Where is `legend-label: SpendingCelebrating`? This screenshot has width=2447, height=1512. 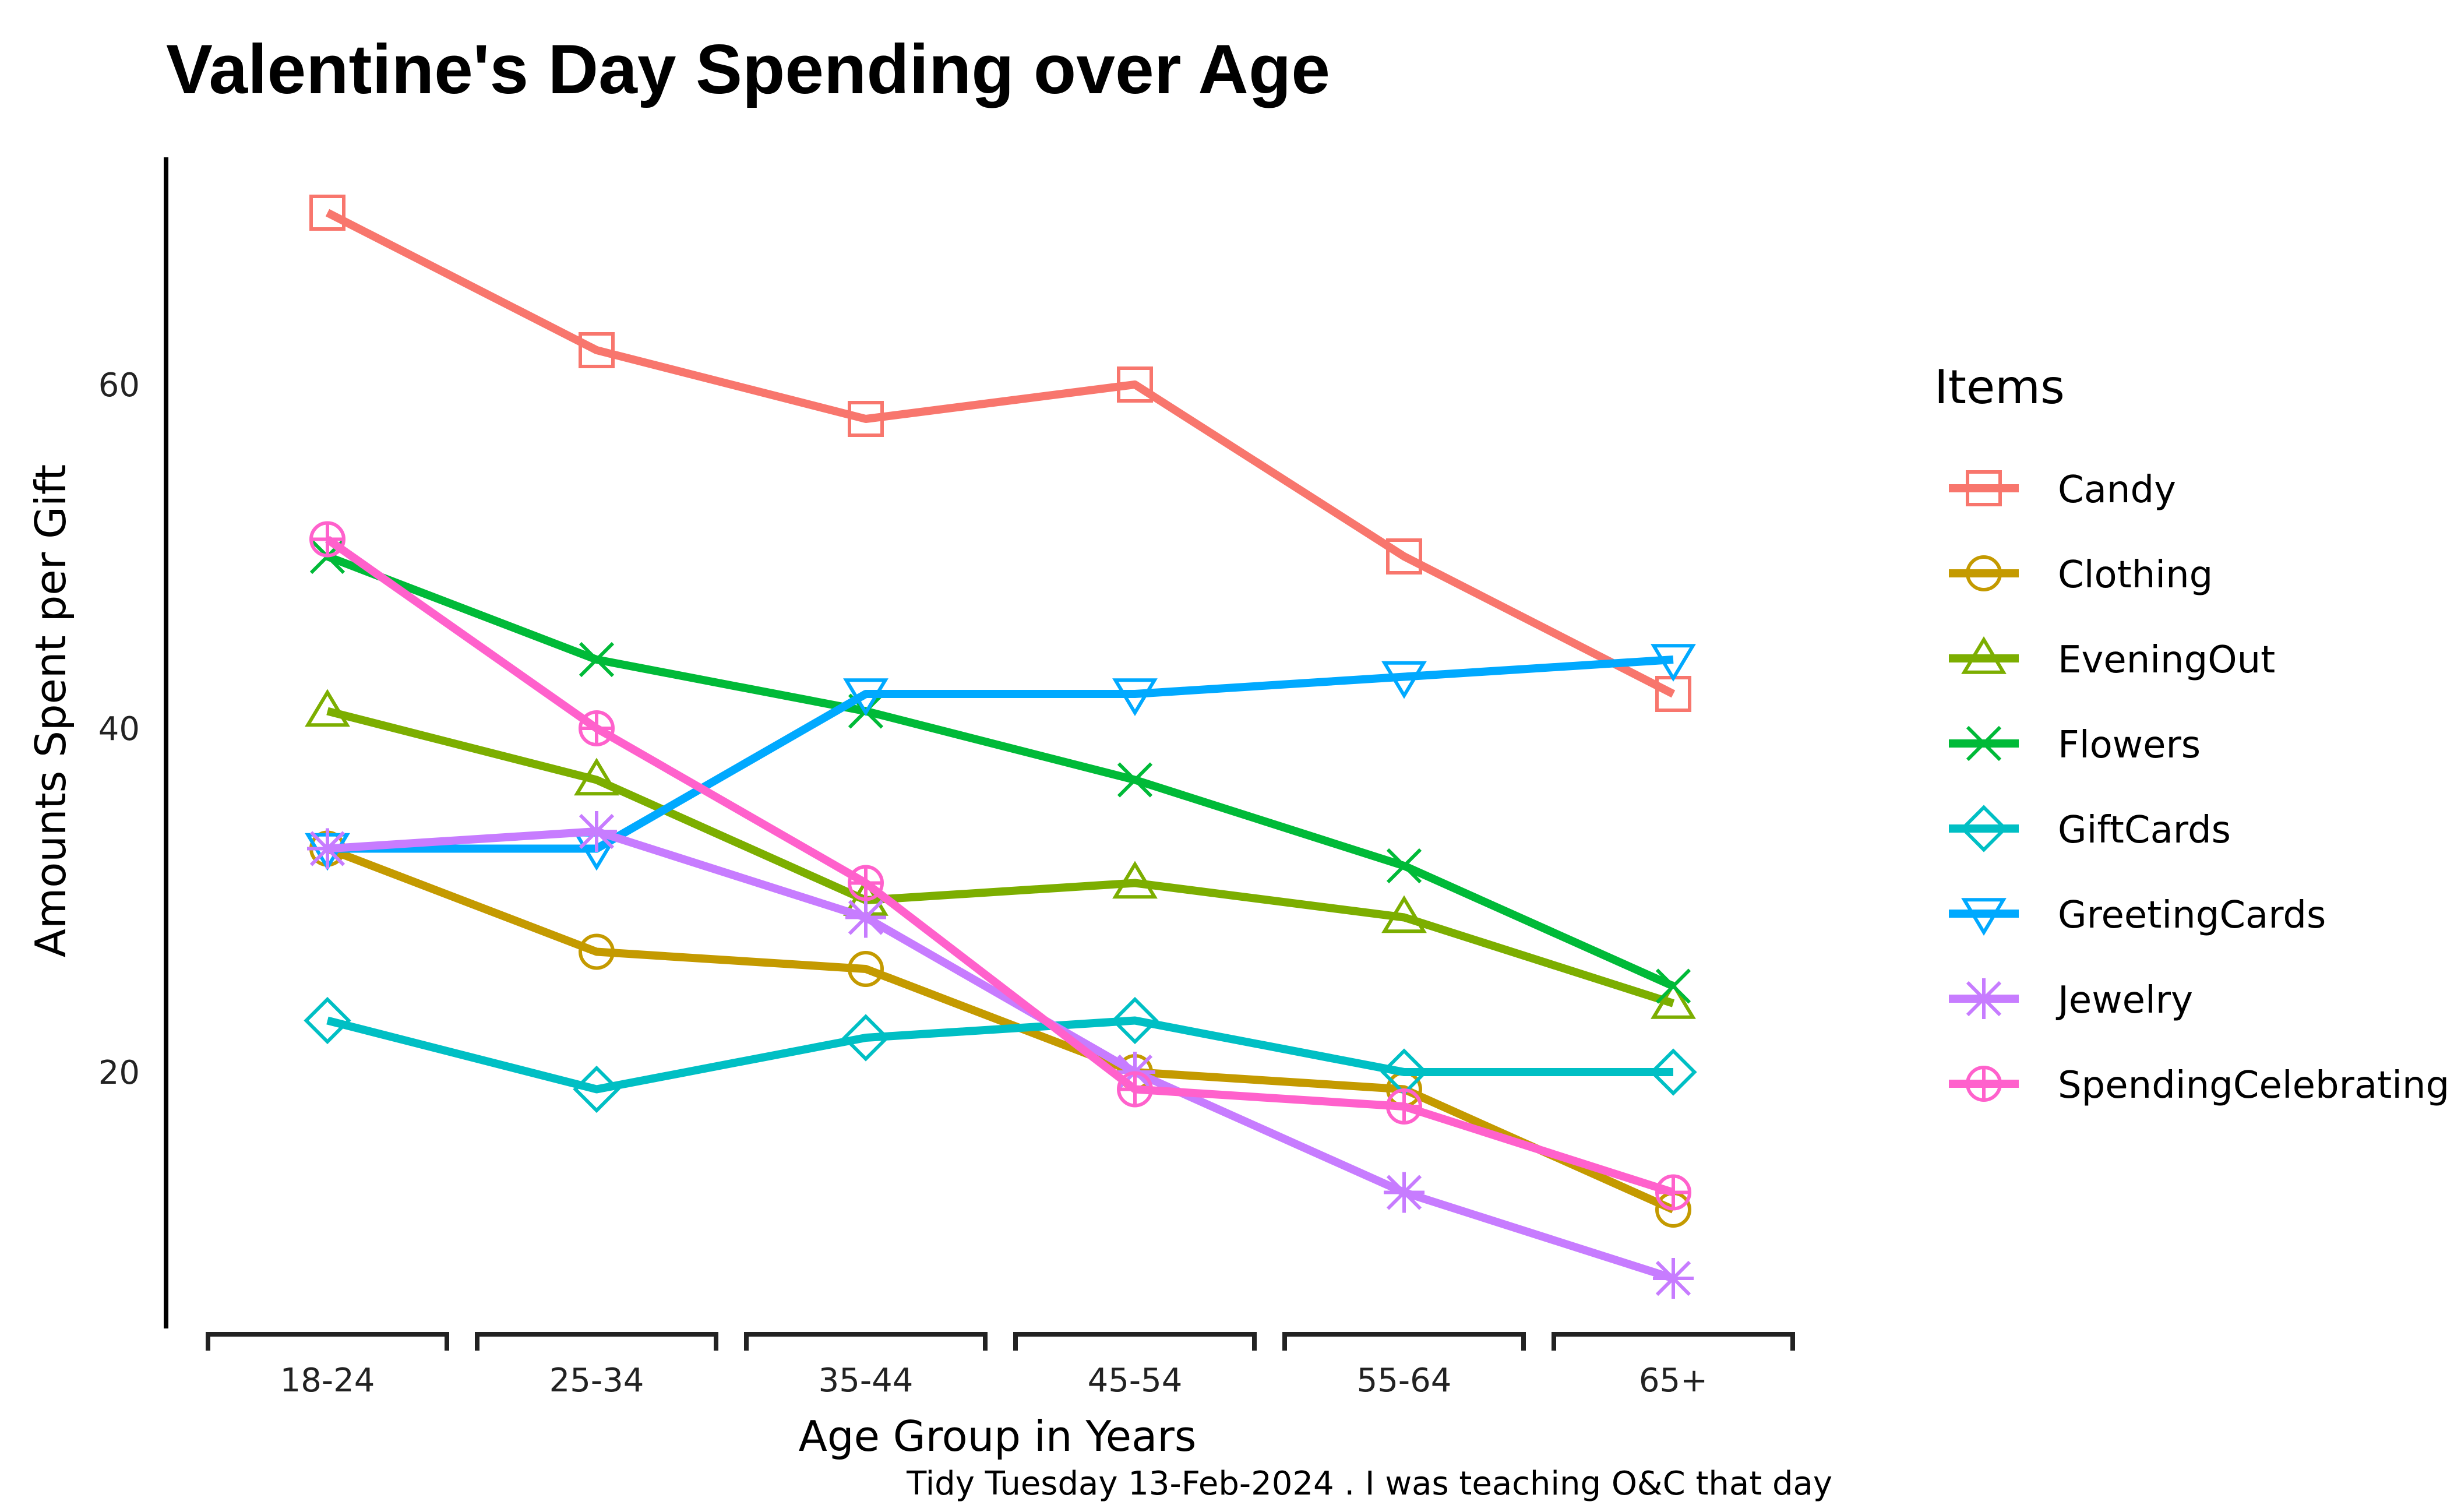
legend-label: SpendingCelebrating is located at coordinates (2252, 1085).